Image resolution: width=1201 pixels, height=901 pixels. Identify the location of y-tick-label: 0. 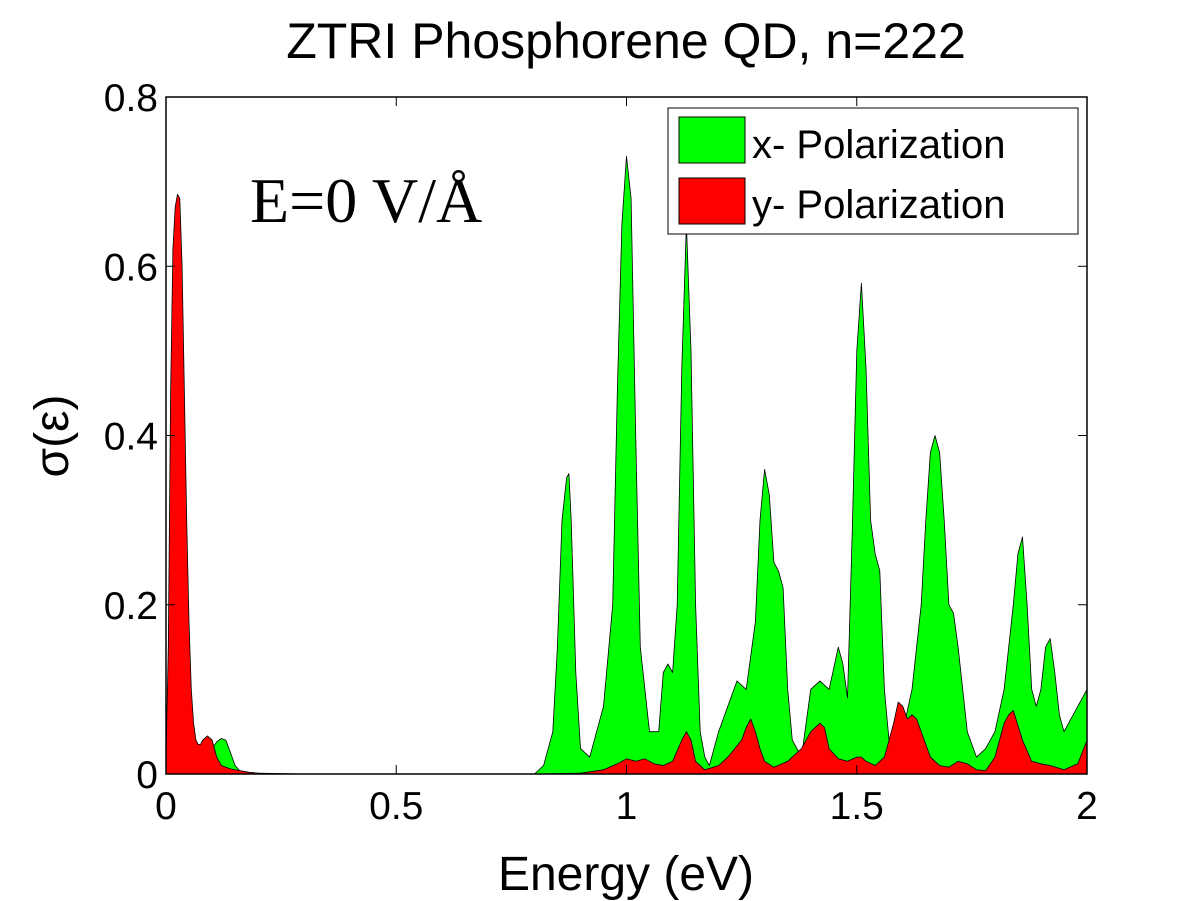
(147, 775).